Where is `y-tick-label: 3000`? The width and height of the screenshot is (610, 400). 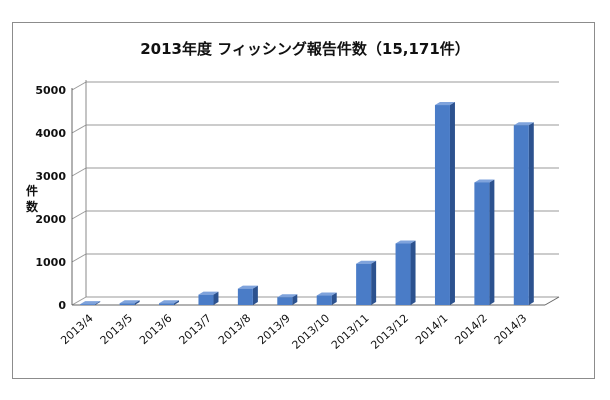
y-tick-label: 3000 is located at coordinates (50, 176).